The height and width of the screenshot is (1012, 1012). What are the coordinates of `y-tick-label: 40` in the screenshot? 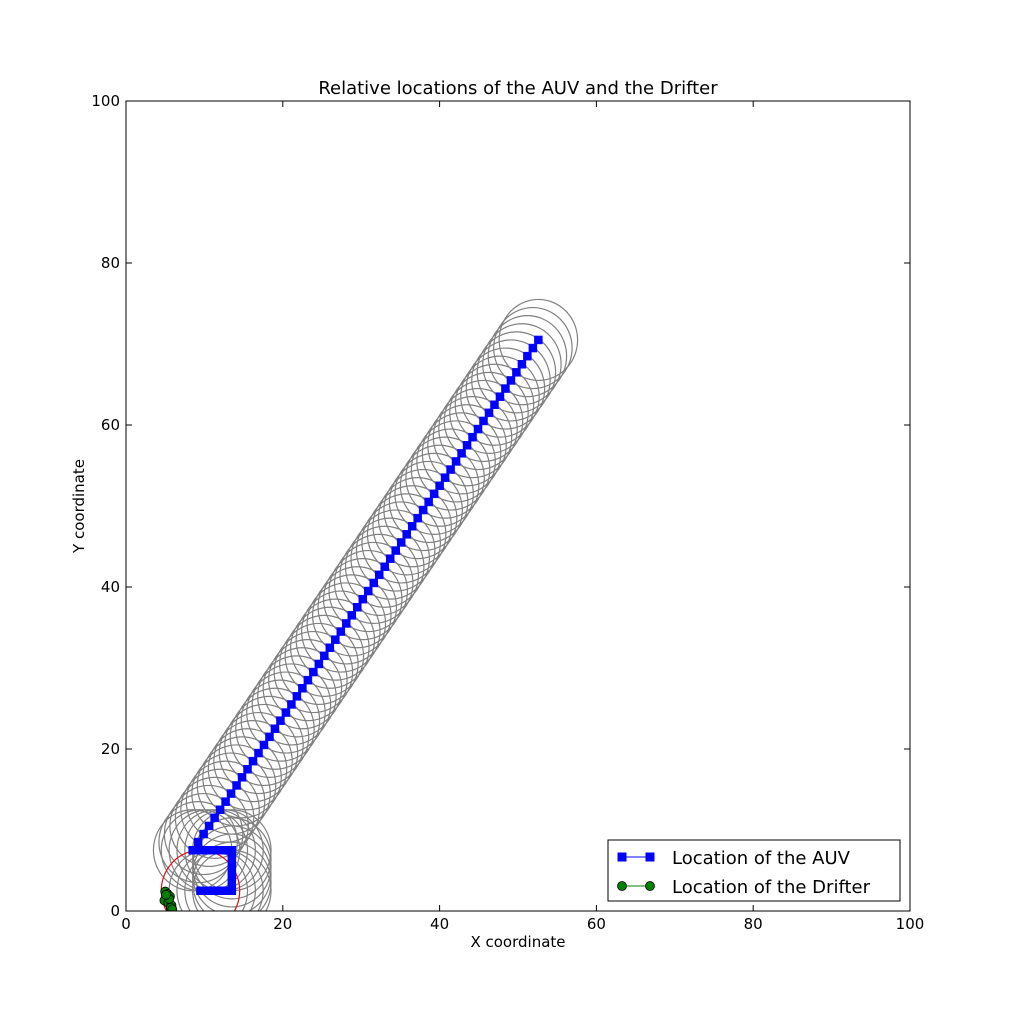 It's located at (110, 587).